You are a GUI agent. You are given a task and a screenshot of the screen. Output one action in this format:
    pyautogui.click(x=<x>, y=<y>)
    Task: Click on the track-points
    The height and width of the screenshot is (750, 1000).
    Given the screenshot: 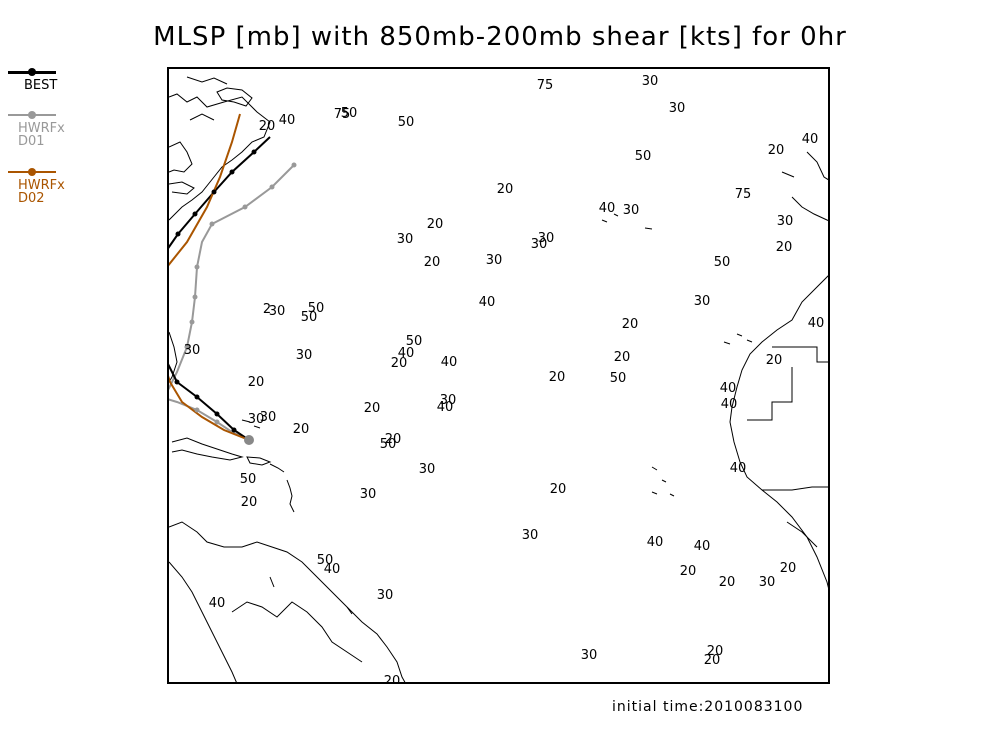 What is the action you would take?
    pyautogui.click(x=235, y=297)
    